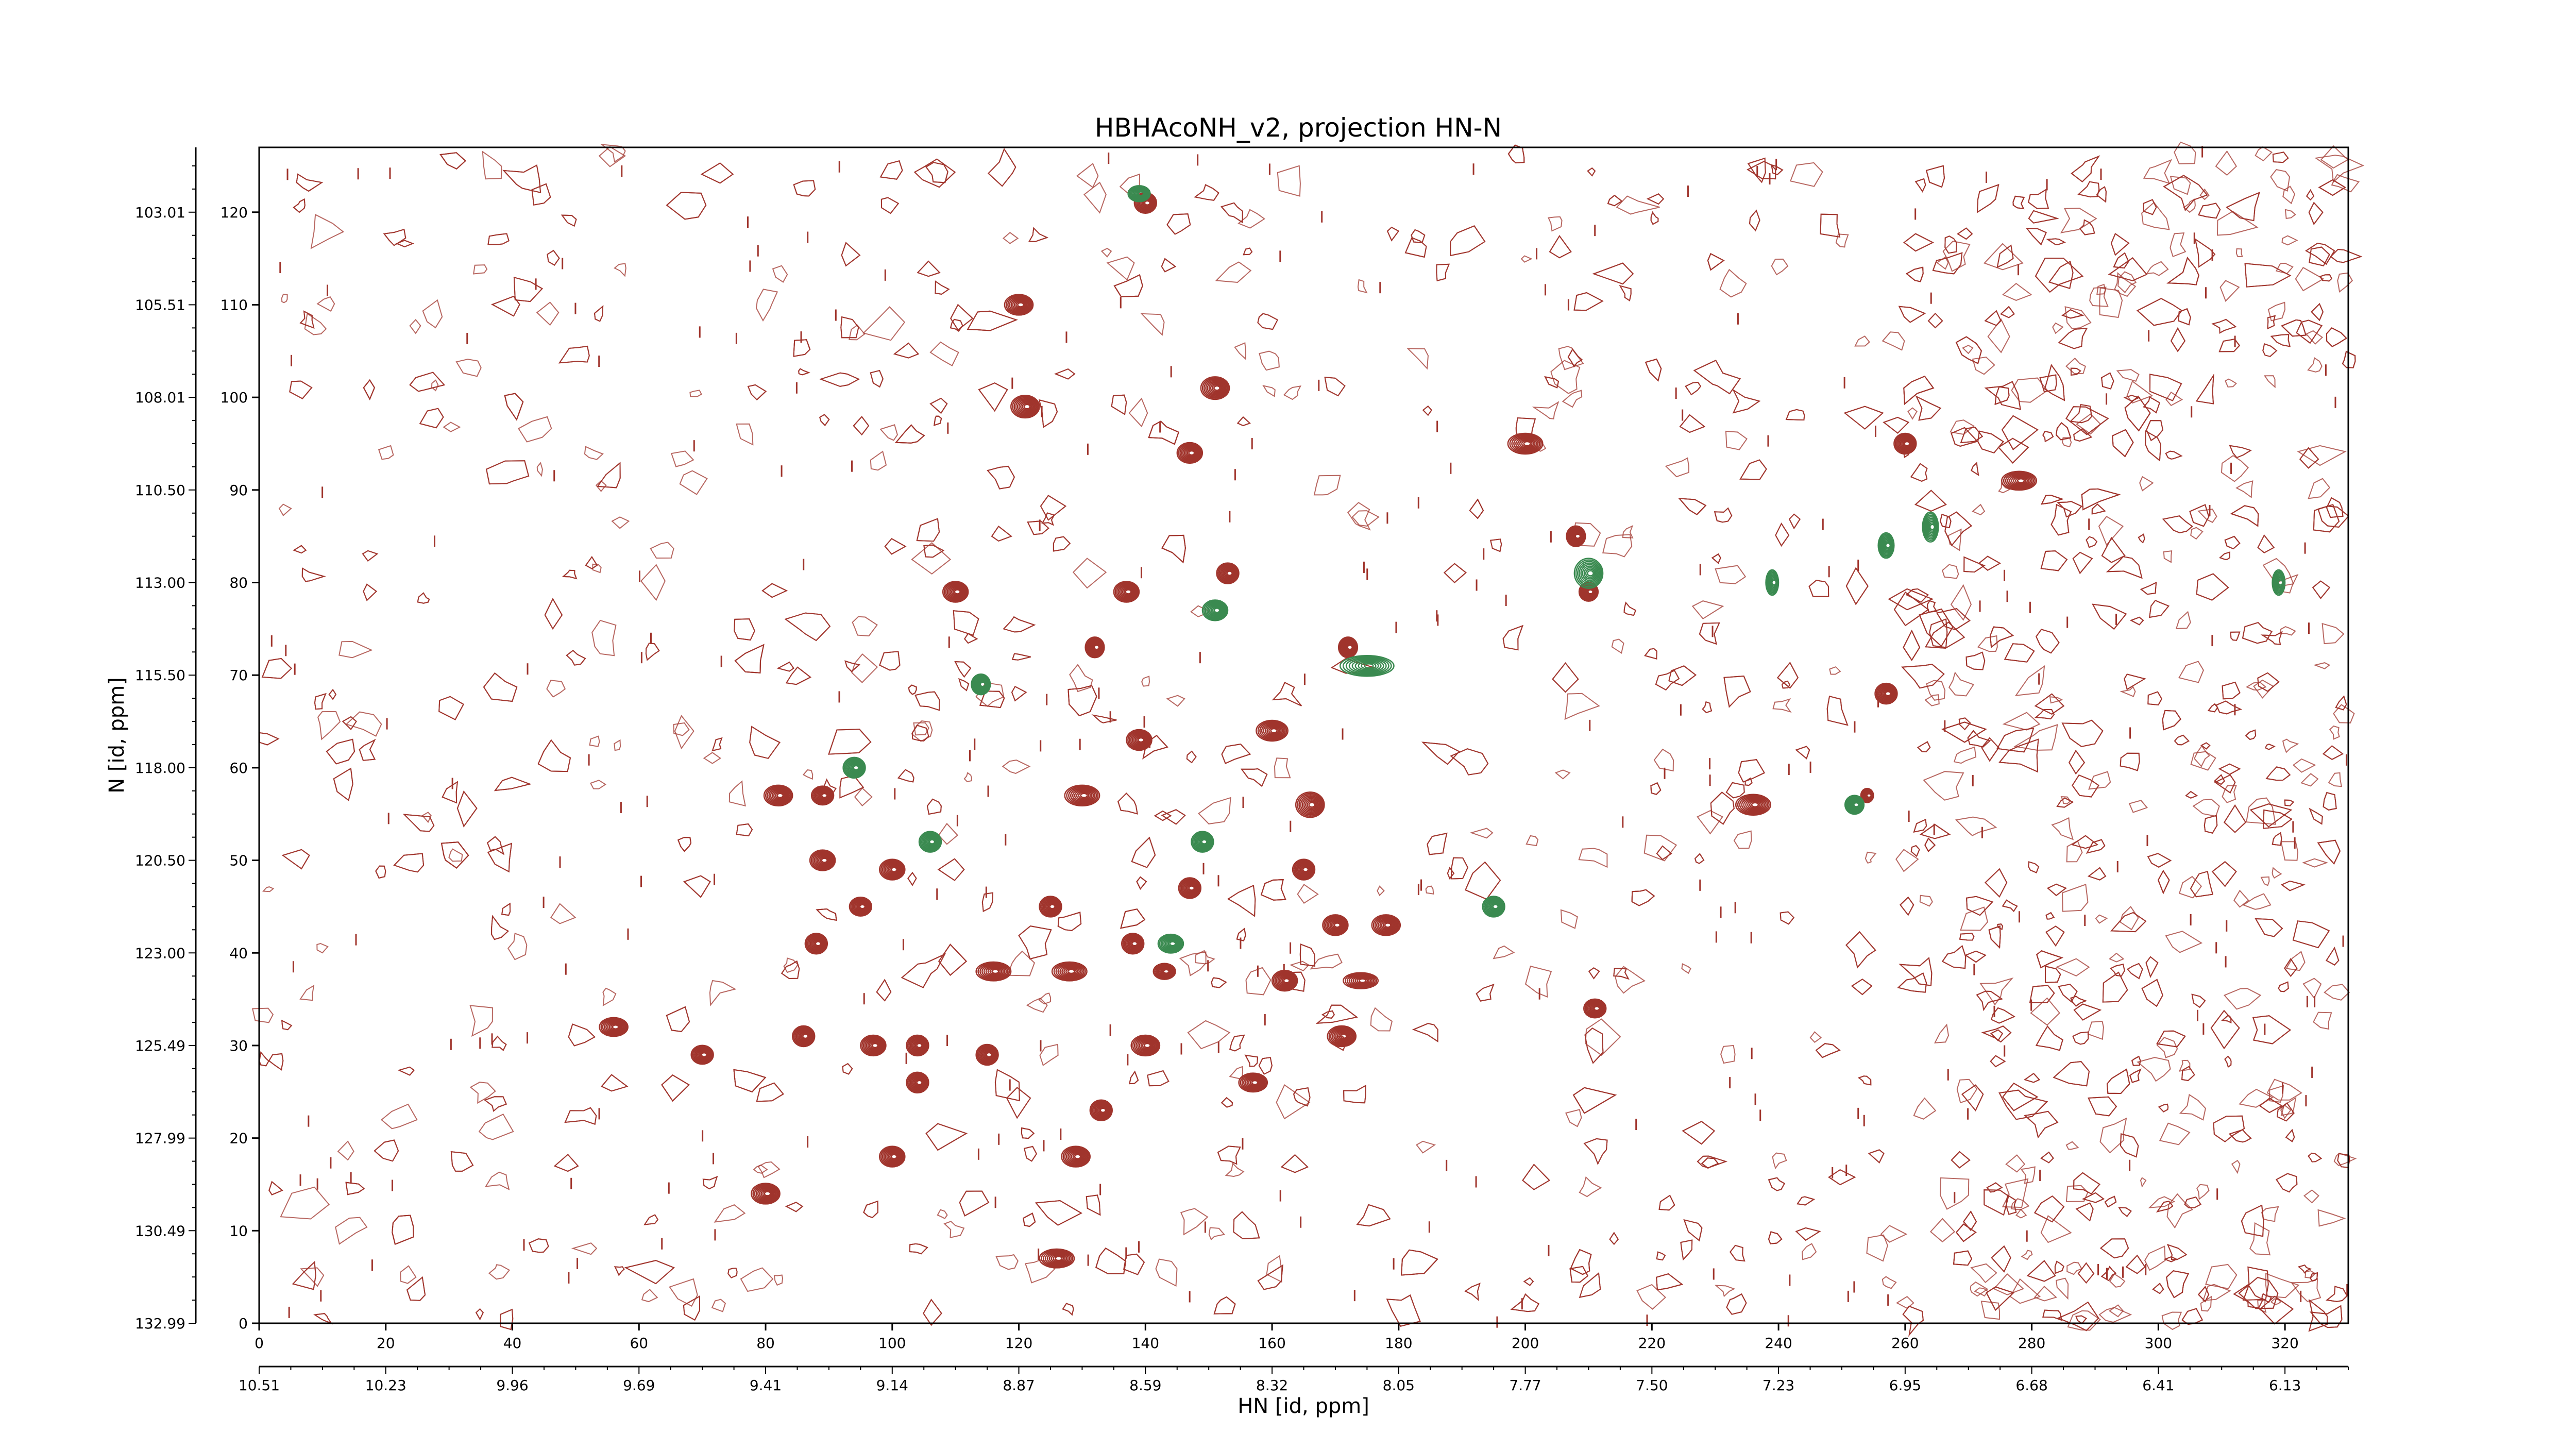  What do you see at coordinates (238, 583) in the screenshot?
I see `y-index-tick-label: 80` at bounding box center [238, 583].